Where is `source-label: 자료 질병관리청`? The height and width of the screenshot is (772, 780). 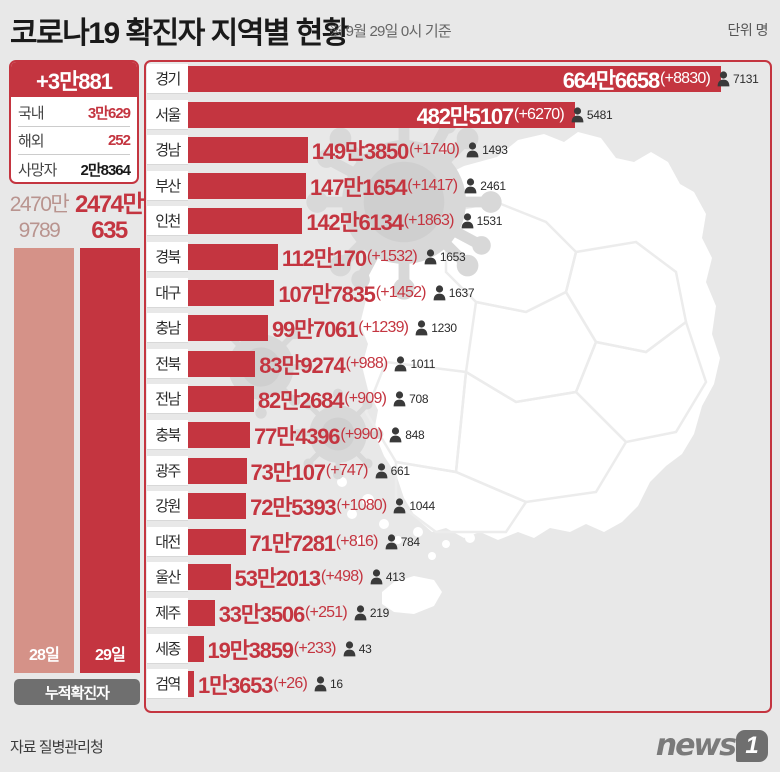
source-label: 자료 질병관리청 is located at coordinates (57, 747).